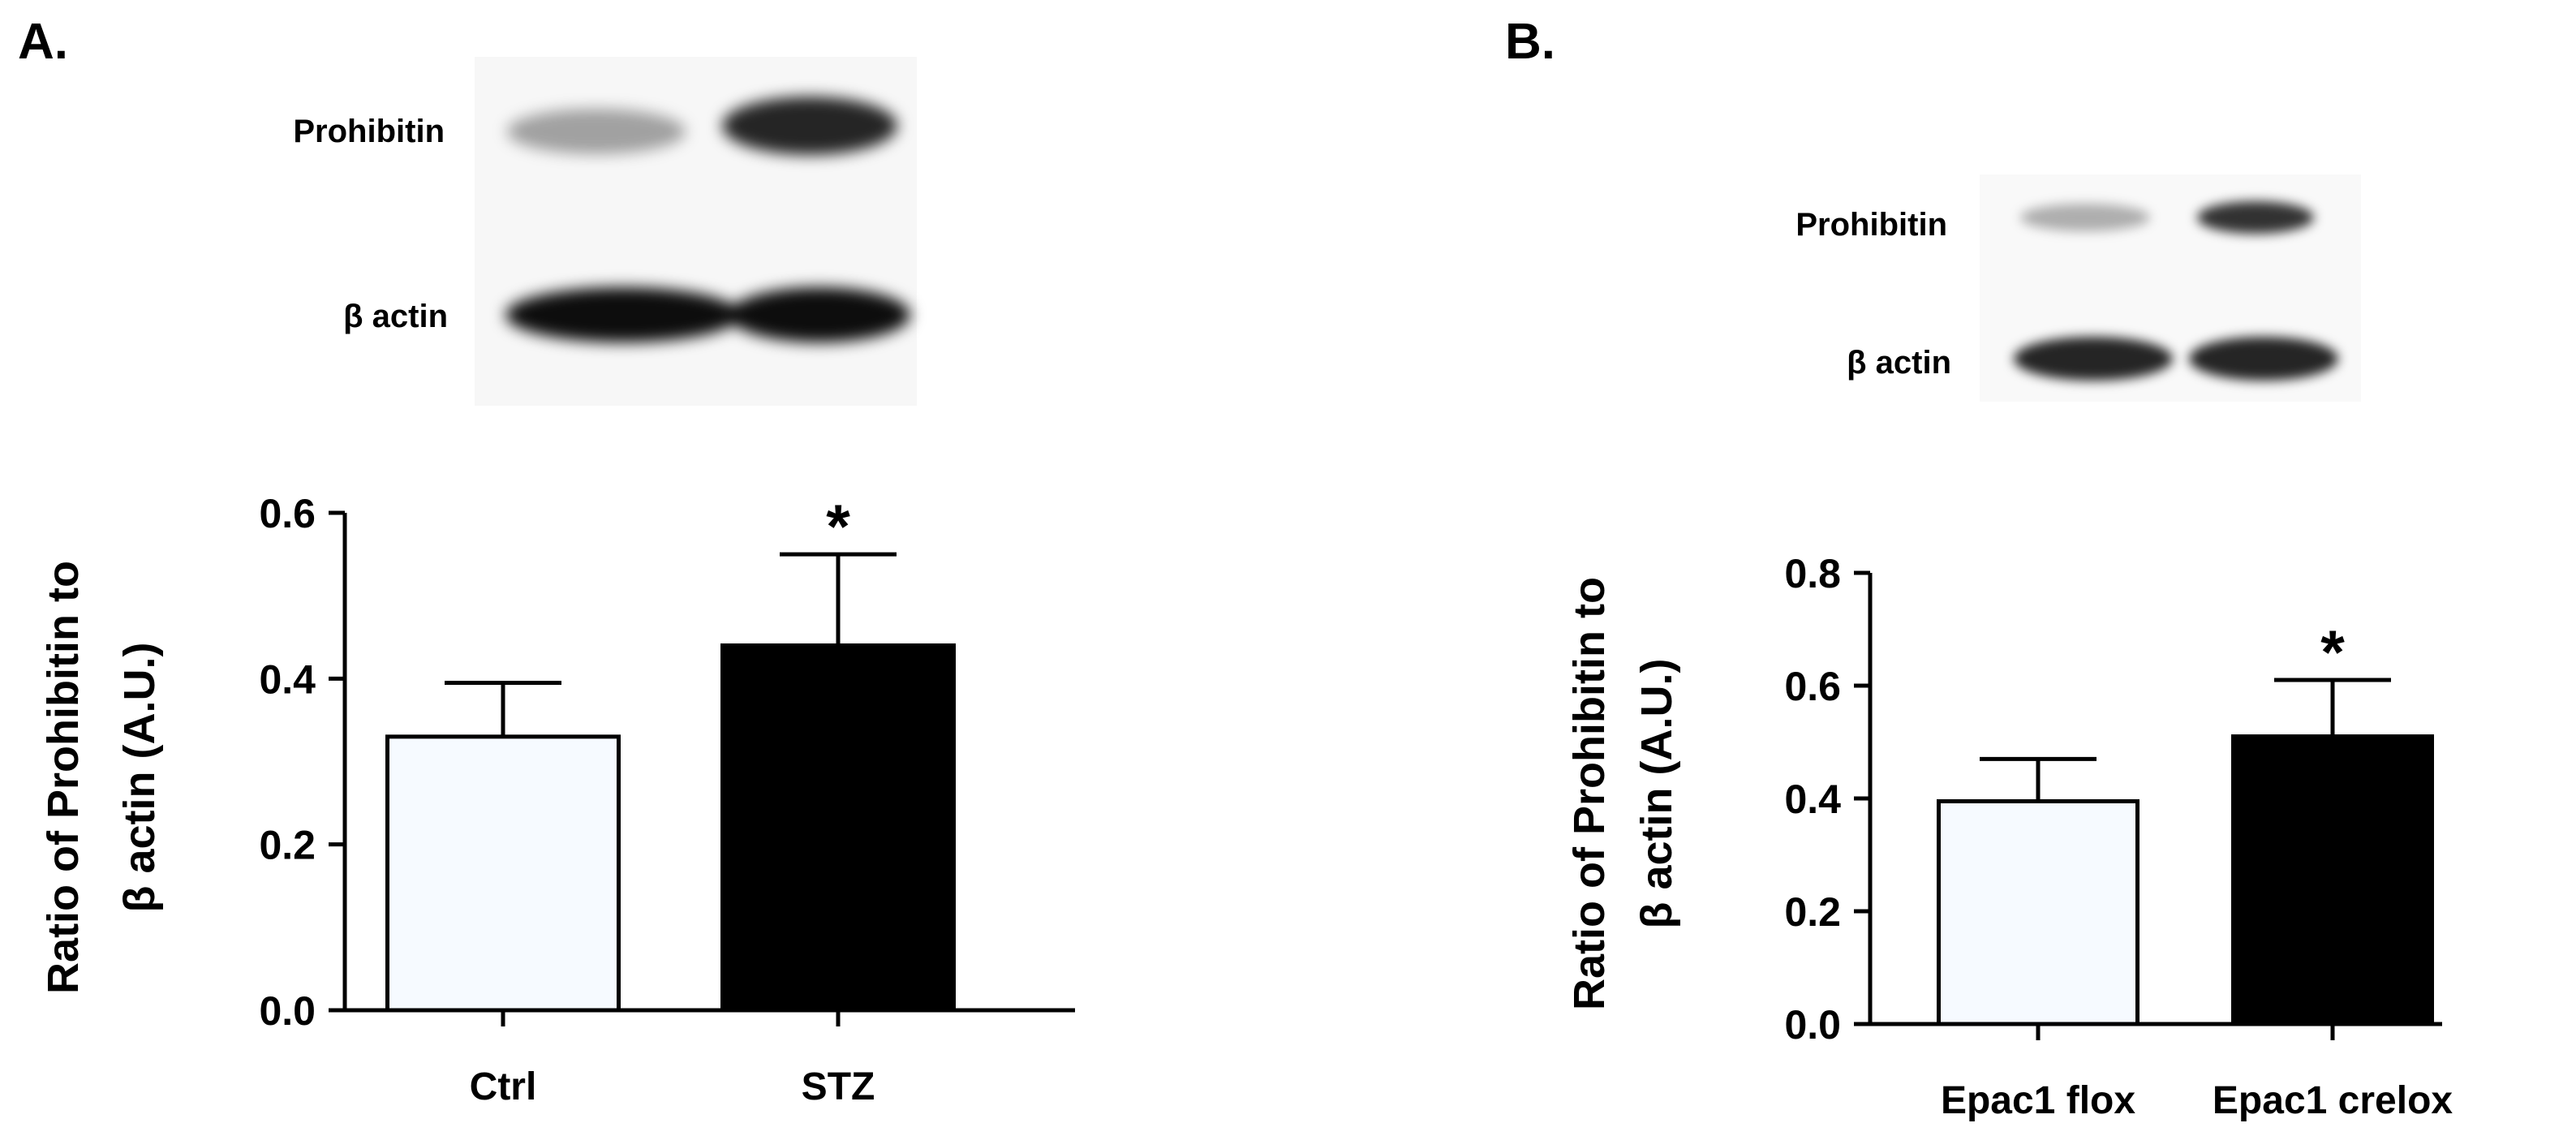  What do you see at coordinates (2332, 652) in the screenshot?
I see `panel-b-significance-mark: *` at bounding box center [2332, 652].